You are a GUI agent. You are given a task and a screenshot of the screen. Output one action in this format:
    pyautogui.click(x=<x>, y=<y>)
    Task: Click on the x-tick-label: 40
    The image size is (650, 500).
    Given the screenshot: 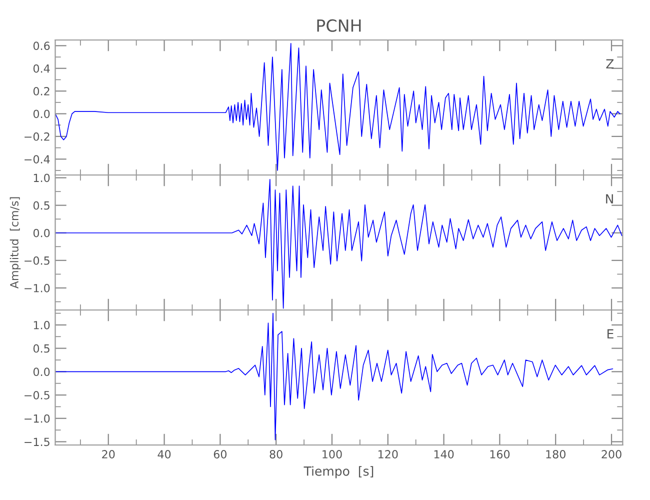 What is the action you would take?
    pyautogui.click(x=164, y=454)
    